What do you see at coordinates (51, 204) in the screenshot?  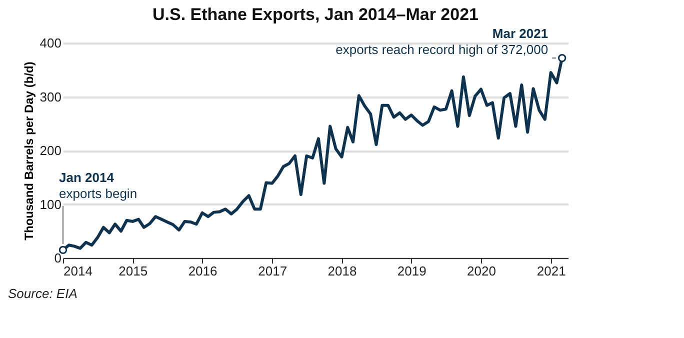 I see `y-tick-label: 100` at bounding box center [51, 204].